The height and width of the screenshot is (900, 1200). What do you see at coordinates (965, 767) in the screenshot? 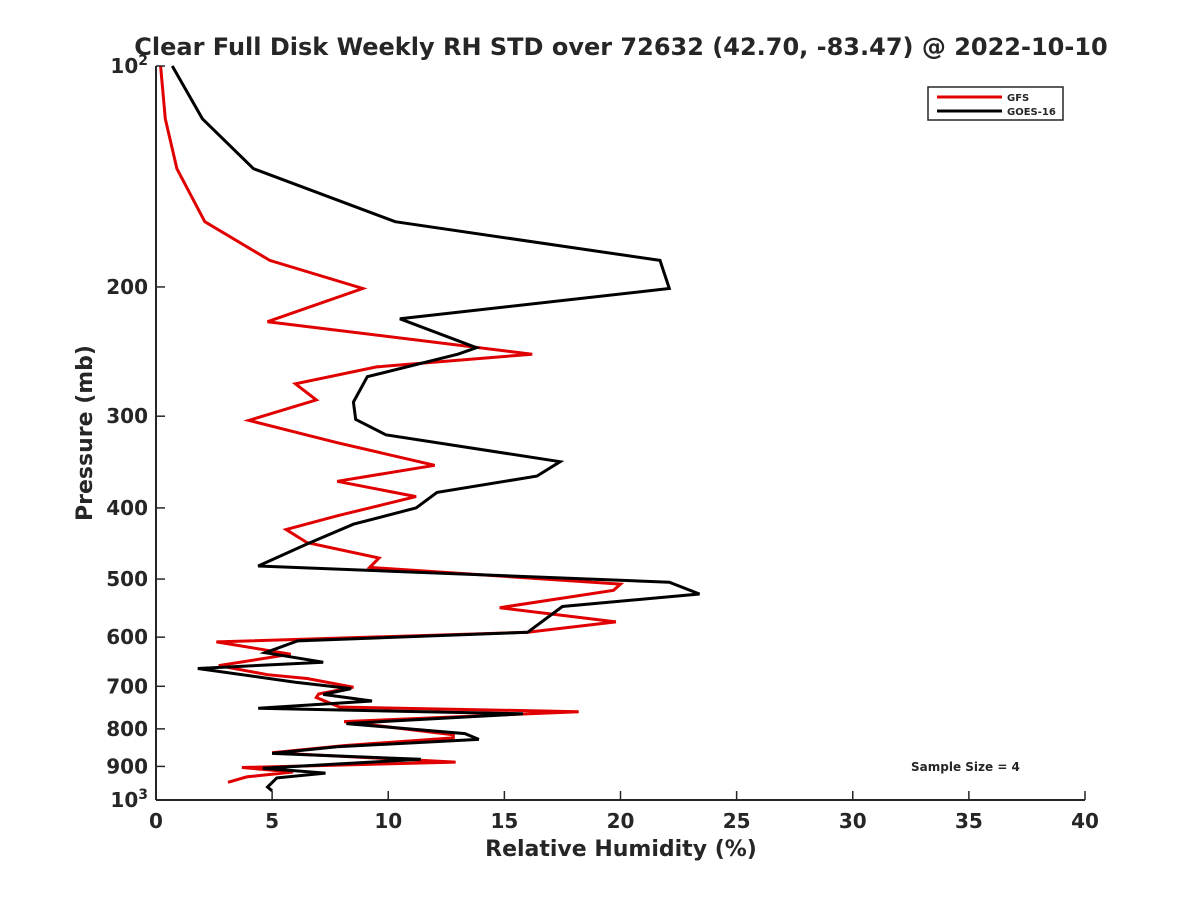
I see `sample-size-annotation: Sample Size = 4` at bounding box center [965, 767].